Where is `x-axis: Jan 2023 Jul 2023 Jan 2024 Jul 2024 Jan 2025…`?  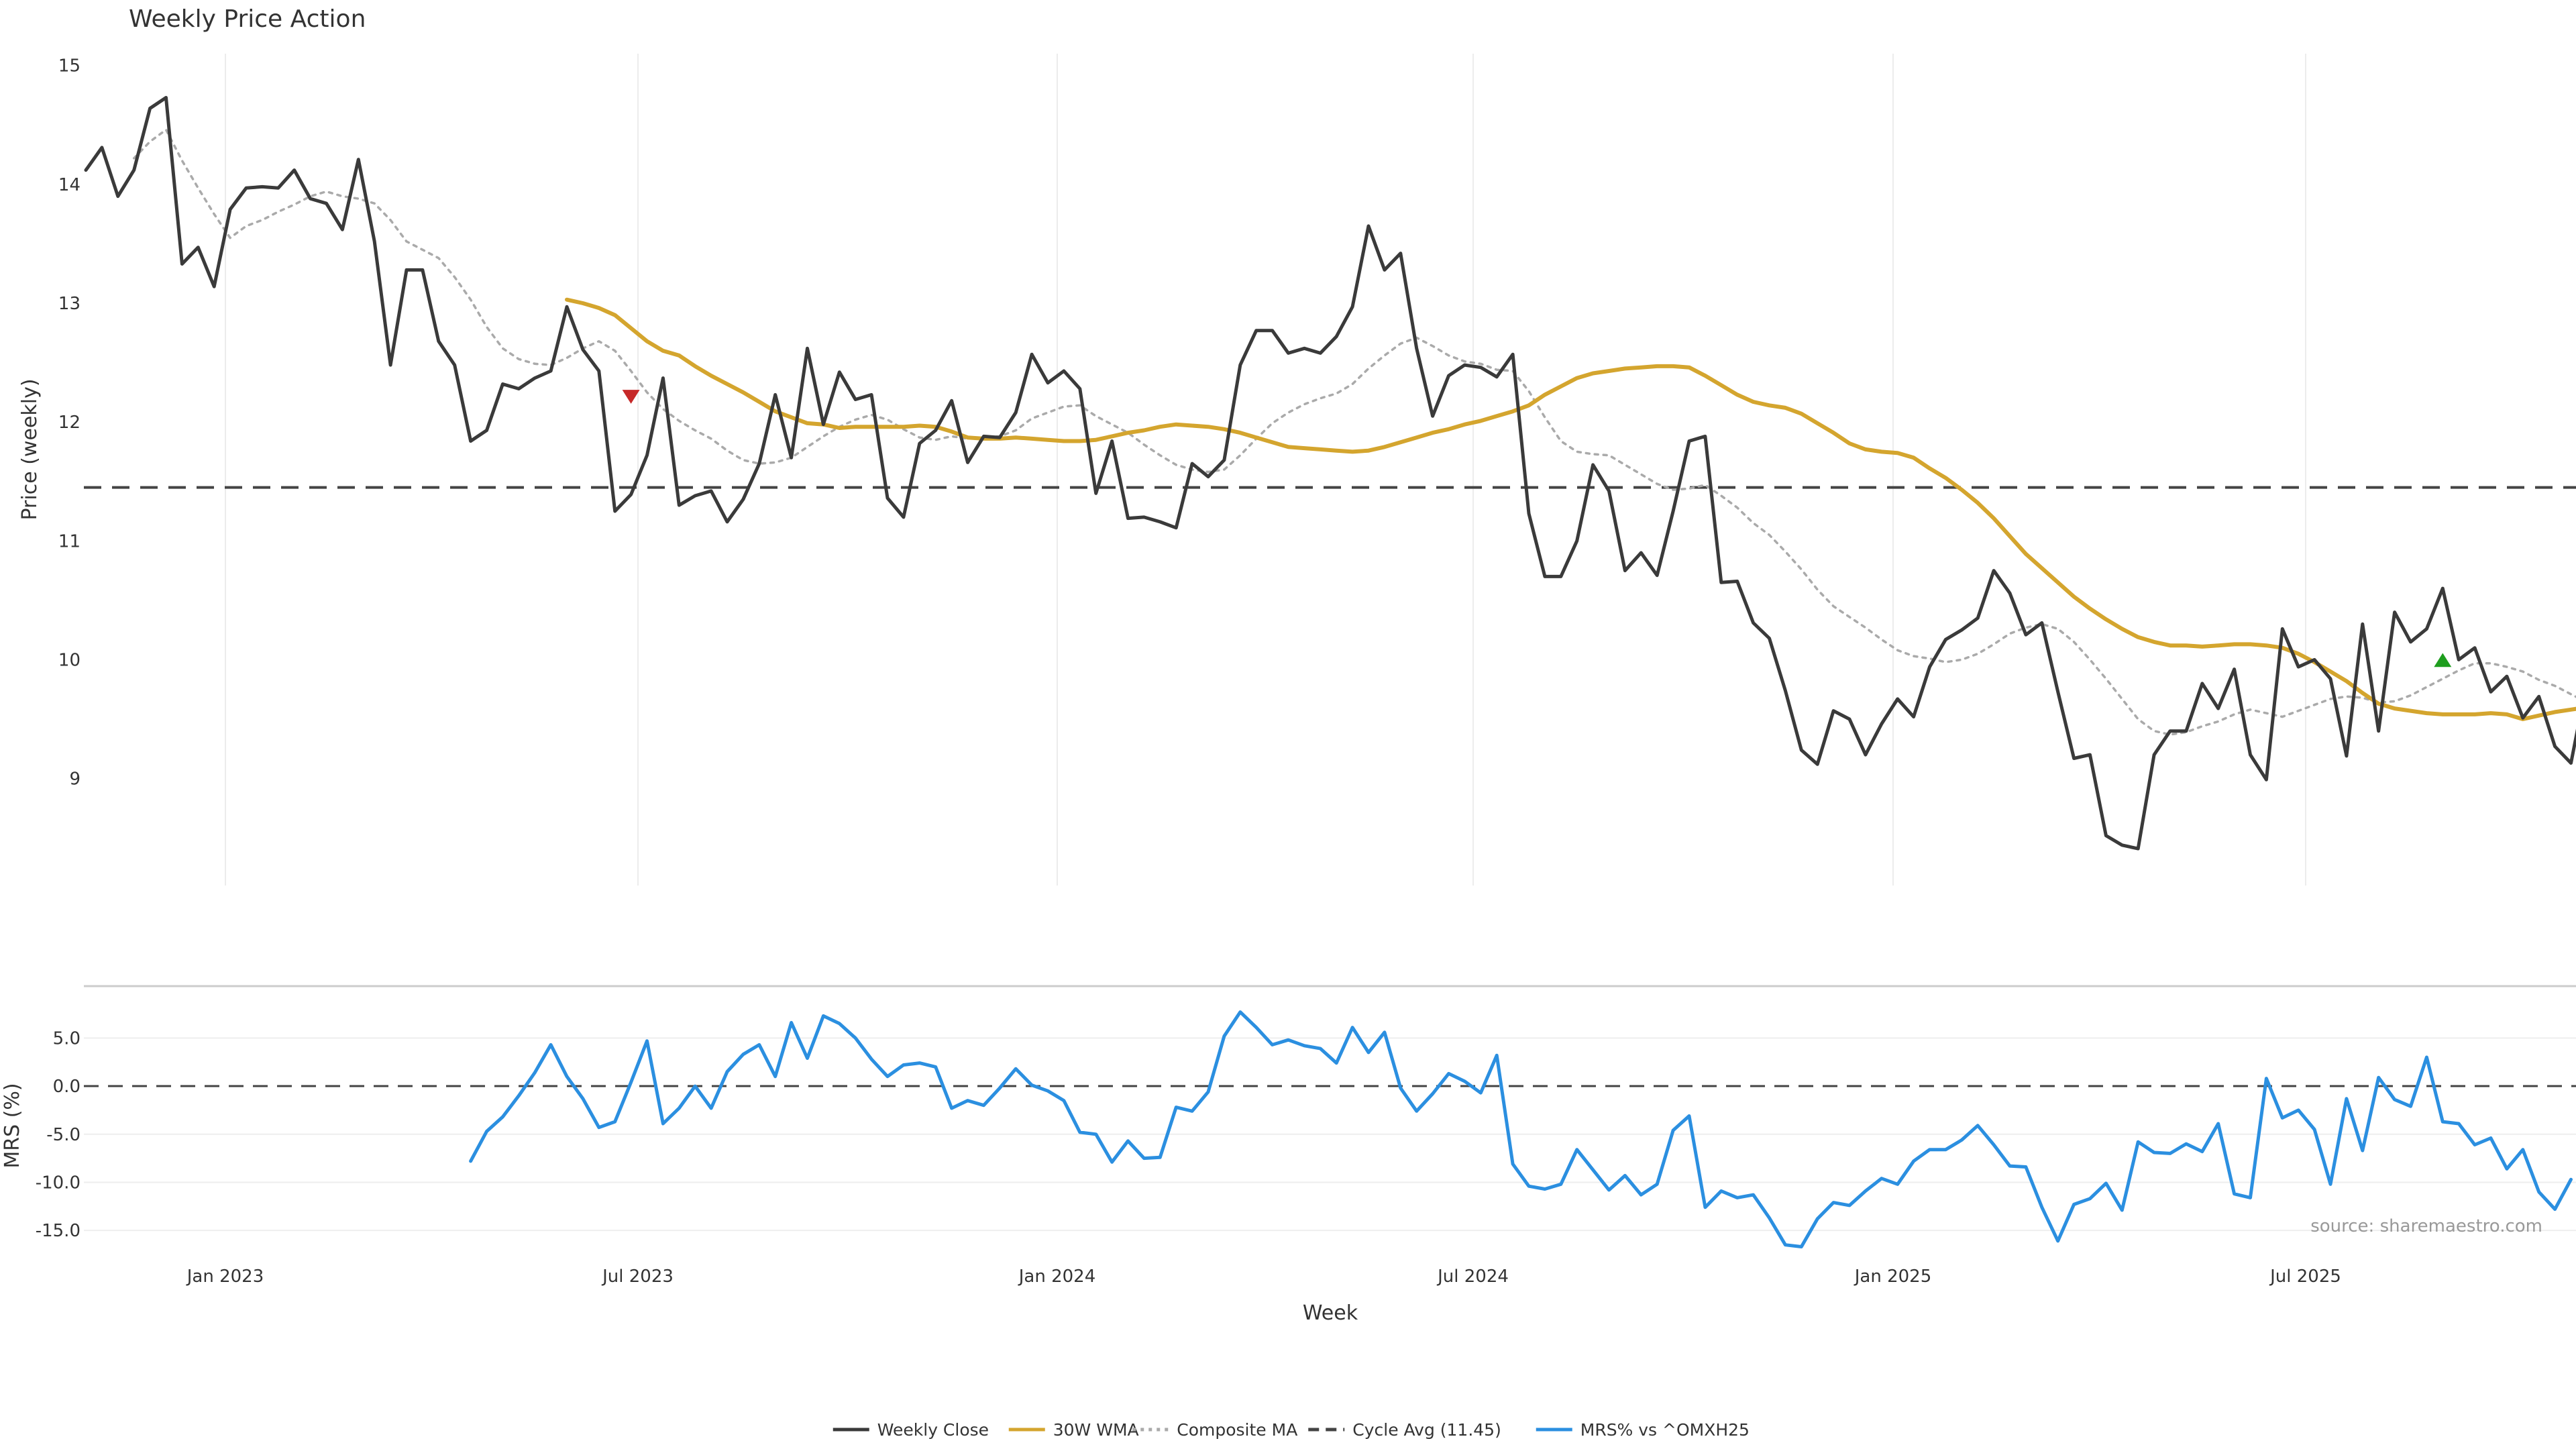
x-axis: Jan 2023 Jul 2023 Jan 2024 Jul 2024 Jan 2025… is located at coordinates (1263, 1277).